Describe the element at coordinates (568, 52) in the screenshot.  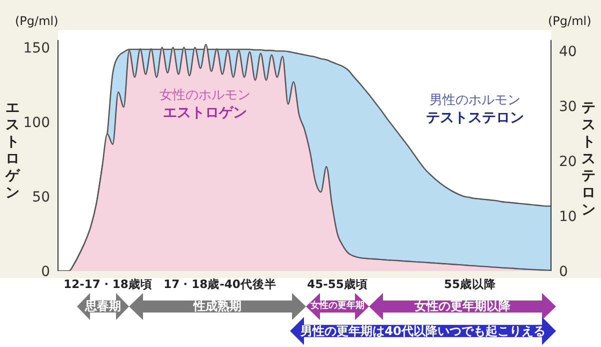
I see `y2-tick-label: 40` at that location.